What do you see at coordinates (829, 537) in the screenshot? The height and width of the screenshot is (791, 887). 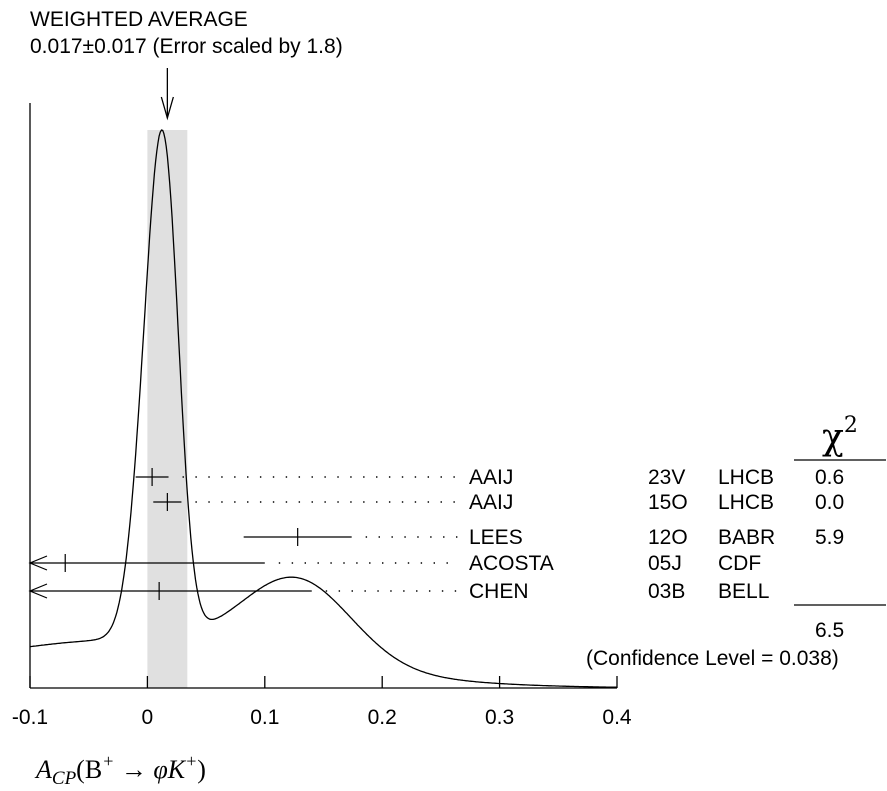 I see `chi2-value: 5.9` at bounding box center [829, 537].